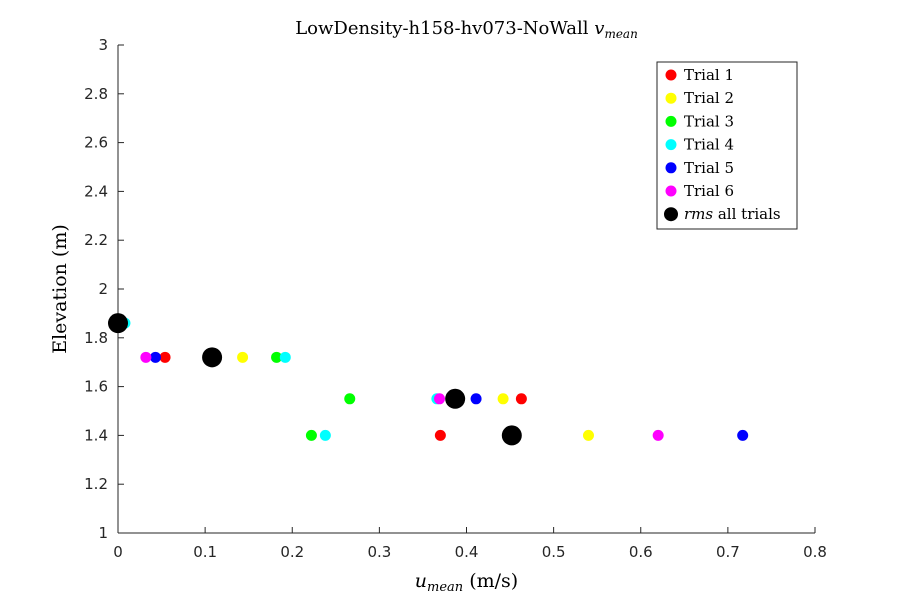  I want to click on y-tick-label: 2.2, so click(96, 240).